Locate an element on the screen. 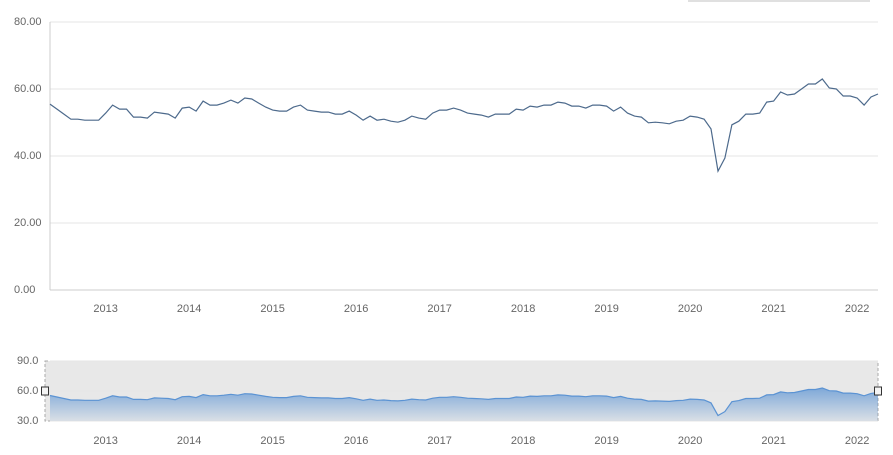  y-tick-label: 60.0 is located at coordinates (27, 391).